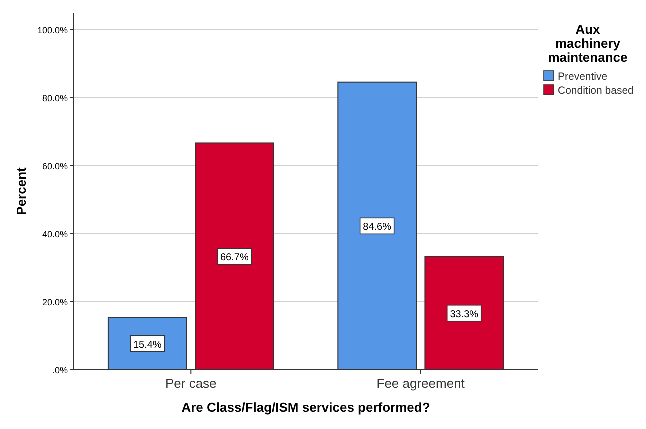 The width and height of the screenshot is (646, 429). I want to click on data-label: 66.7%, so click(234, 258).